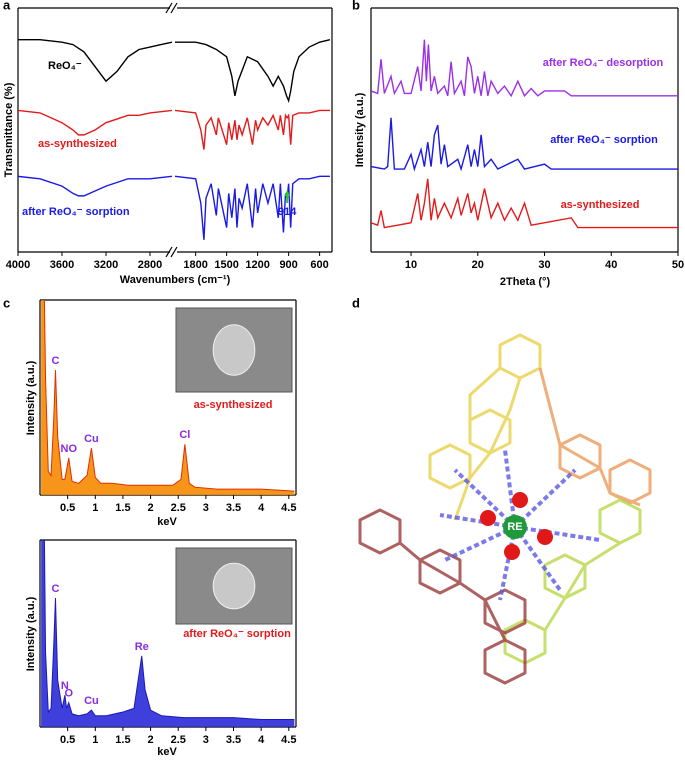  What do you see at coordinates (319, 265) in the screenshot?
I see `x-tick-label: 600` at bounding box center [319, 265].